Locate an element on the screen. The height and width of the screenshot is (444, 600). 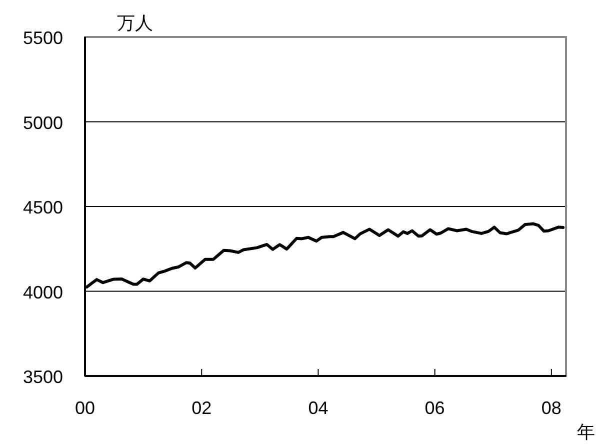
y-tick-label: 5500 is located at coordinates (42, 38).